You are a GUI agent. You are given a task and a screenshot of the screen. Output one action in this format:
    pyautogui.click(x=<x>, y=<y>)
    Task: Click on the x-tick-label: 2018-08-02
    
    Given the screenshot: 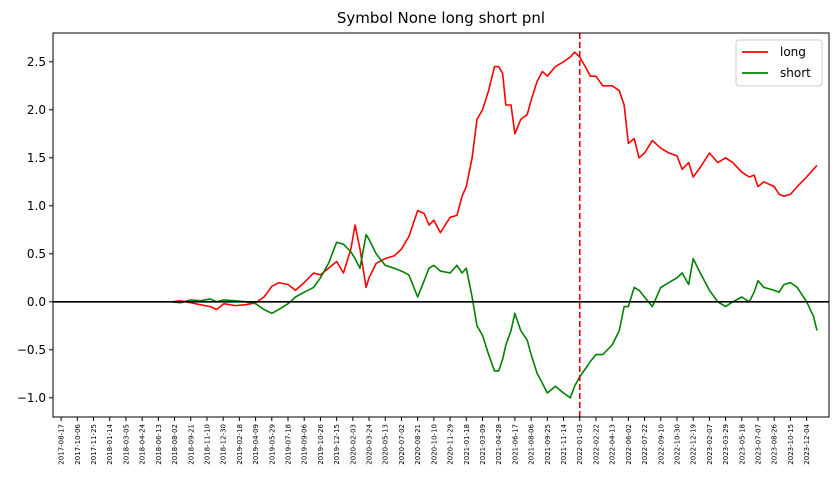 What is the action you would take?
    pyautogui.click(x=175, y=444)
    